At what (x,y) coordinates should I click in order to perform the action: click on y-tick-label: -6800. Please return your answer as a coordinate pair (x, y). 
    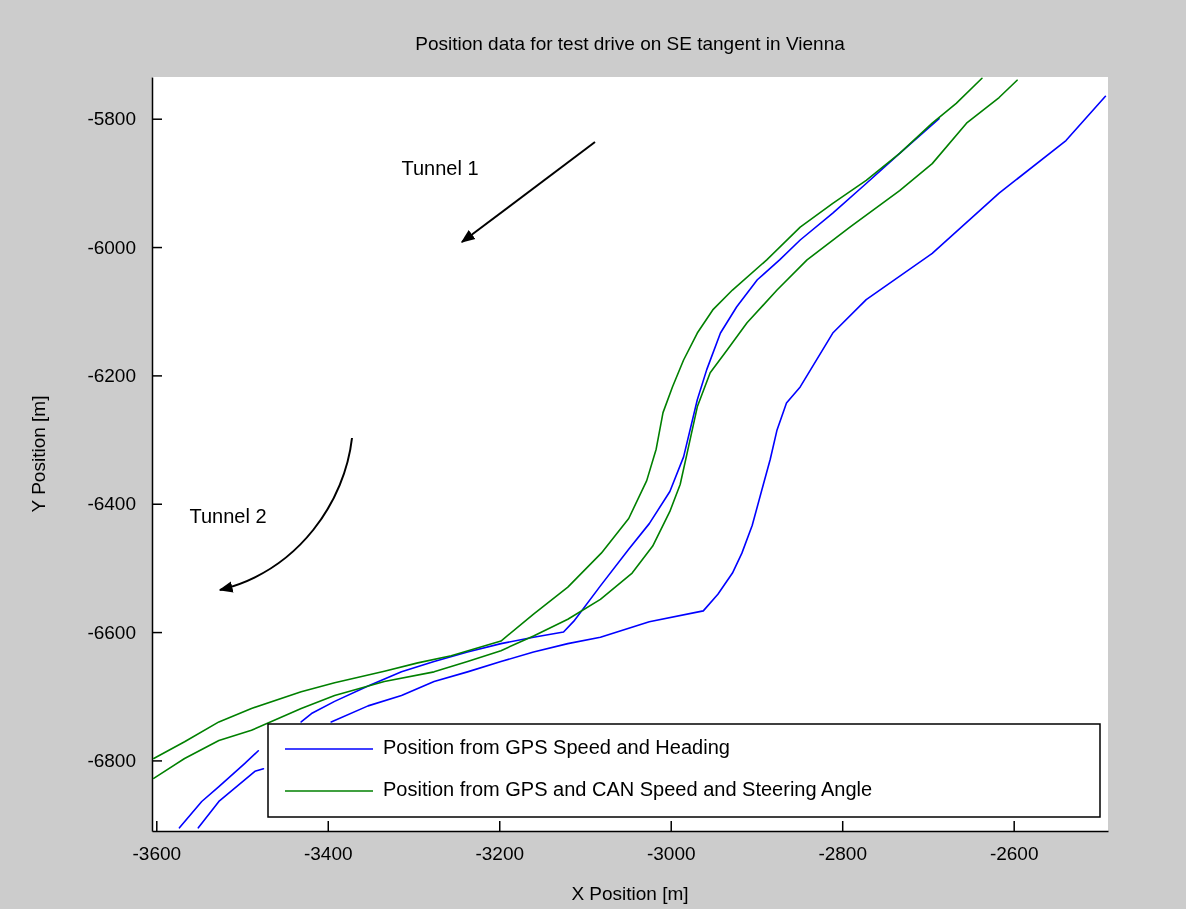
    Looking at the image, I should click on (111, 760).